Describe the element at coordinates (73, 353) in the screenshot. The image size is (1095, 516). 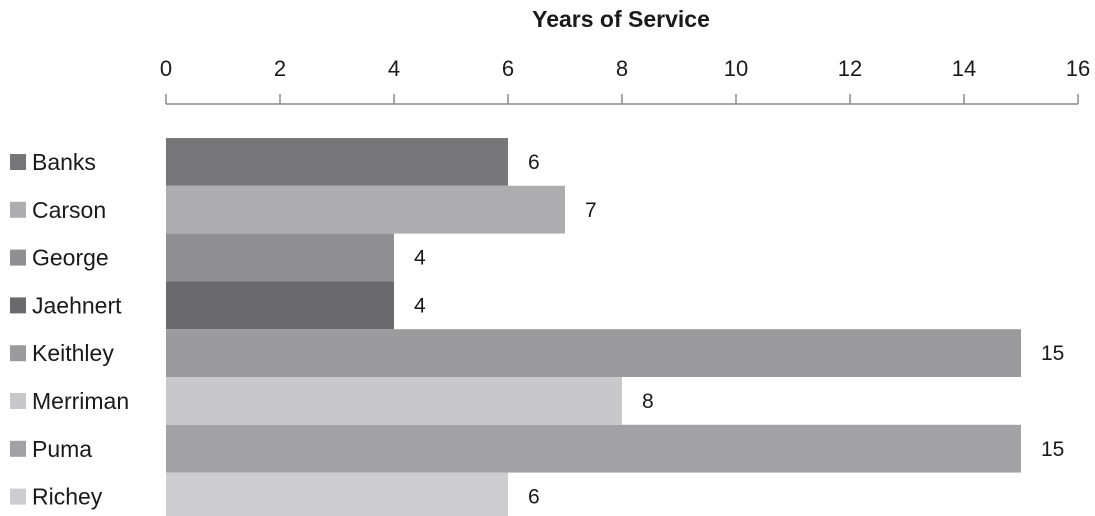
I see `legend-label: Keithley` at that location.